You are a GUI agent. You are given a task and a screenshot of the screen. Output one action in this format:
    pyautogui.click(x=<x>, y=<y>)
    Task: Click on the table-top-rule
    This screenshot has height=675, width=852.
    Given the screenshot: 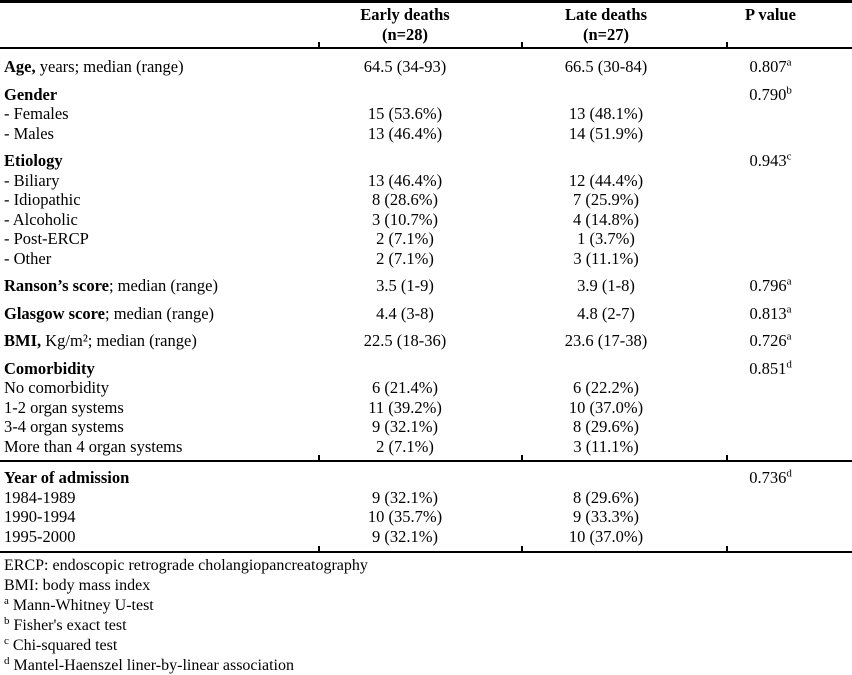 What is the action you would take?
    pyautogui.click(x=426, y=1)
    